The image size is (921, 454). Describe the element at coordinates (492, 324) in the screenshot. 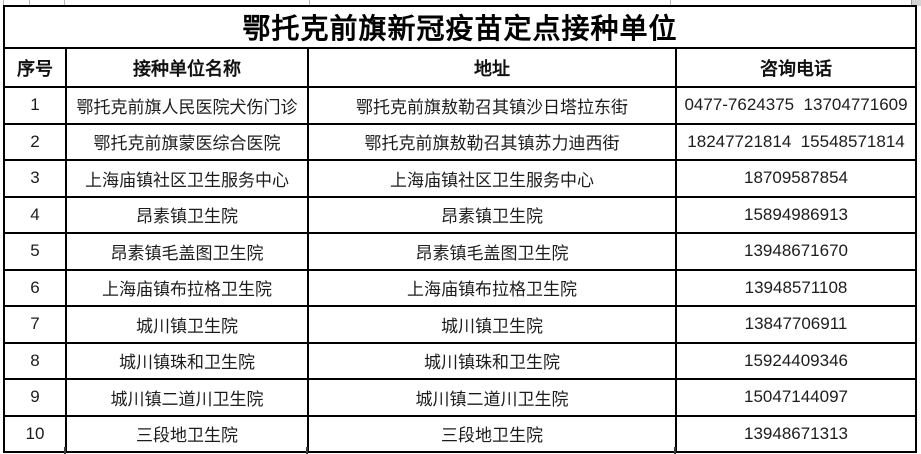

I see `unit-address-cell: 城川镇卫生院` at that location.